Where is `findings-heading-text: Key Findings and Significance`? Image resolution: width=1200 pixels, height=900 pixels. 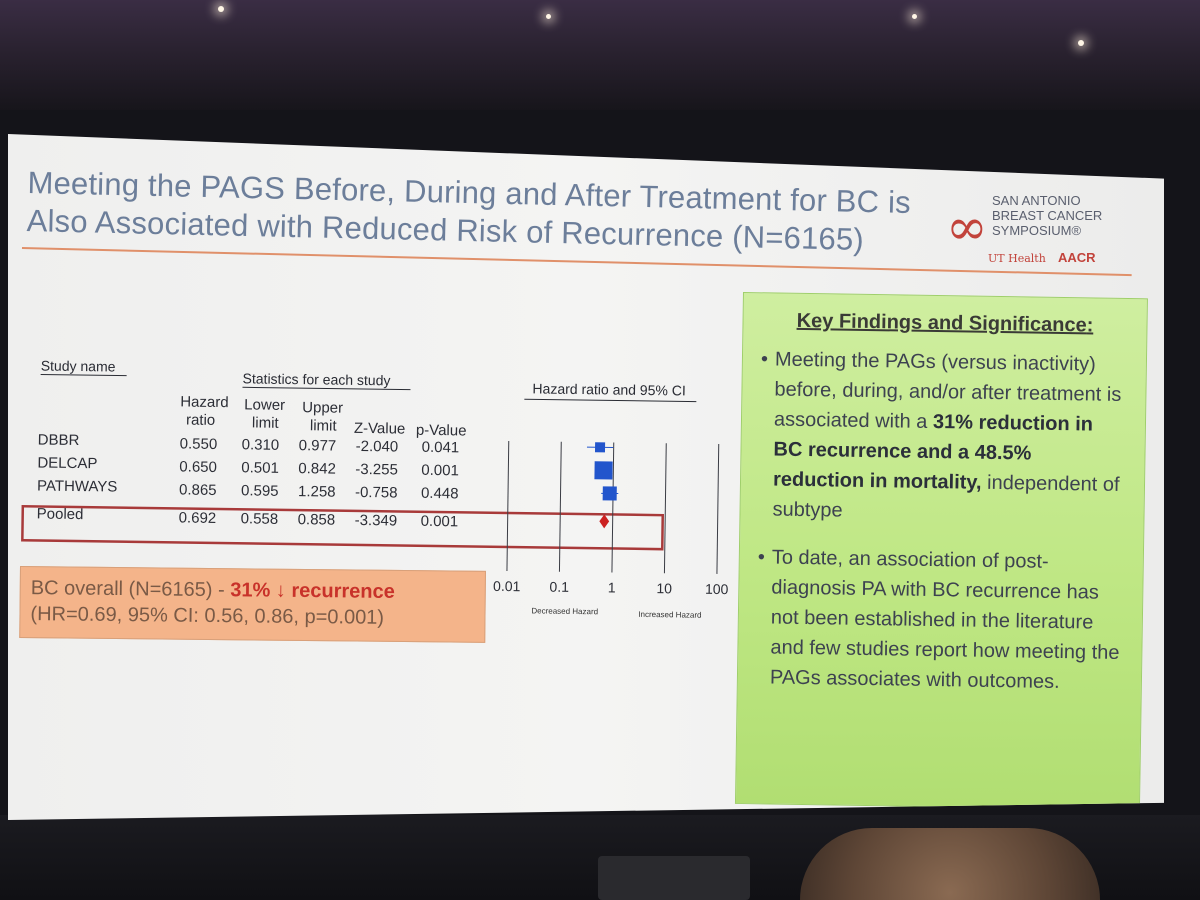
findings-heading-text: Key Findings and Significance is located at coordinates (941, 323).